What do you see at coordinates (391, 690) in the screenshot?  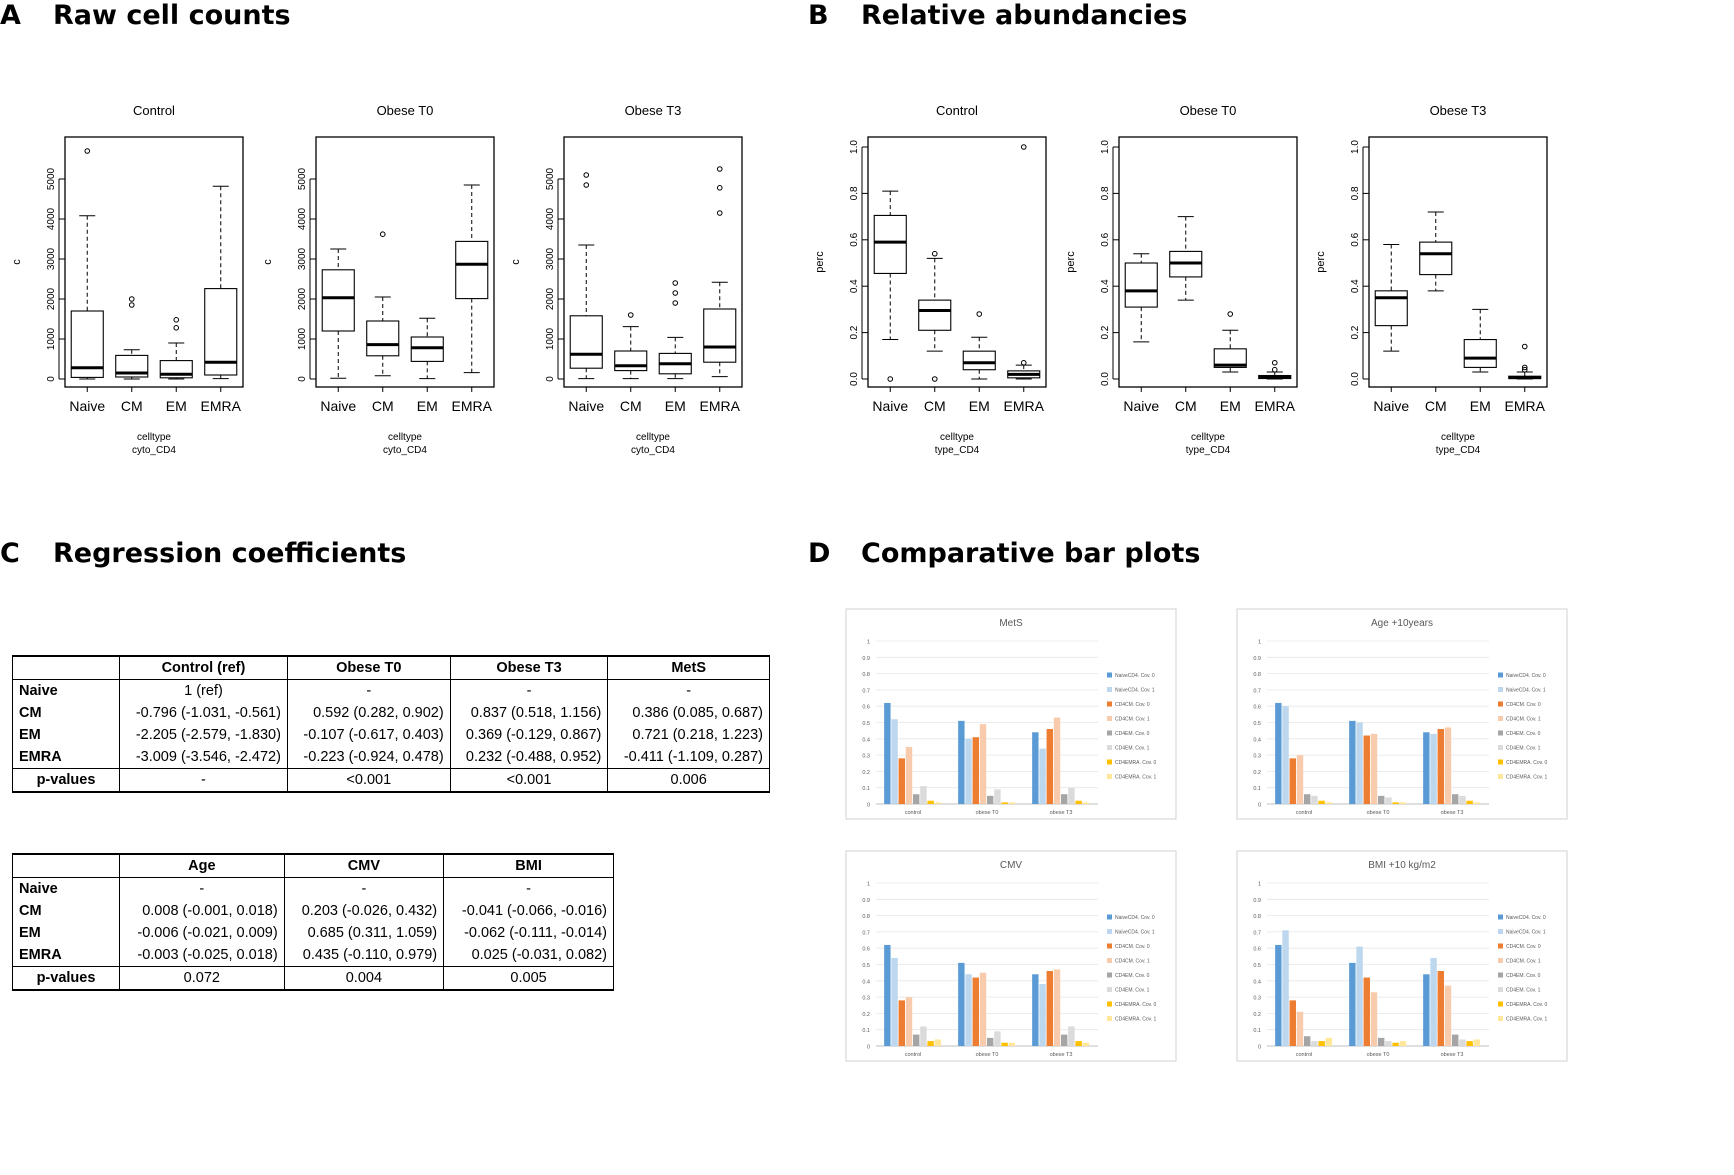 I see `table-row: Naive 1 (ref) - - -` at bounding box center [391, 690].